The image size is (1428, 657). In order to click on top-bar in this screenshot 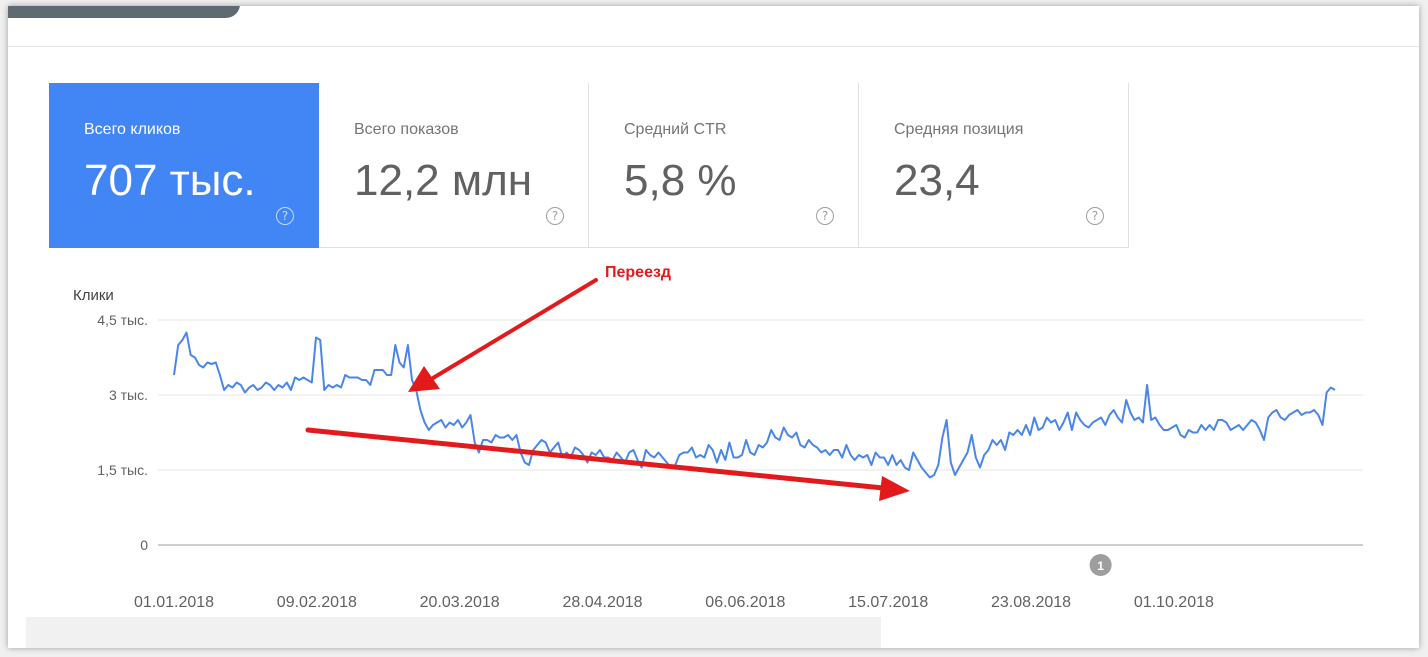, I will do `click(713, 26)`.